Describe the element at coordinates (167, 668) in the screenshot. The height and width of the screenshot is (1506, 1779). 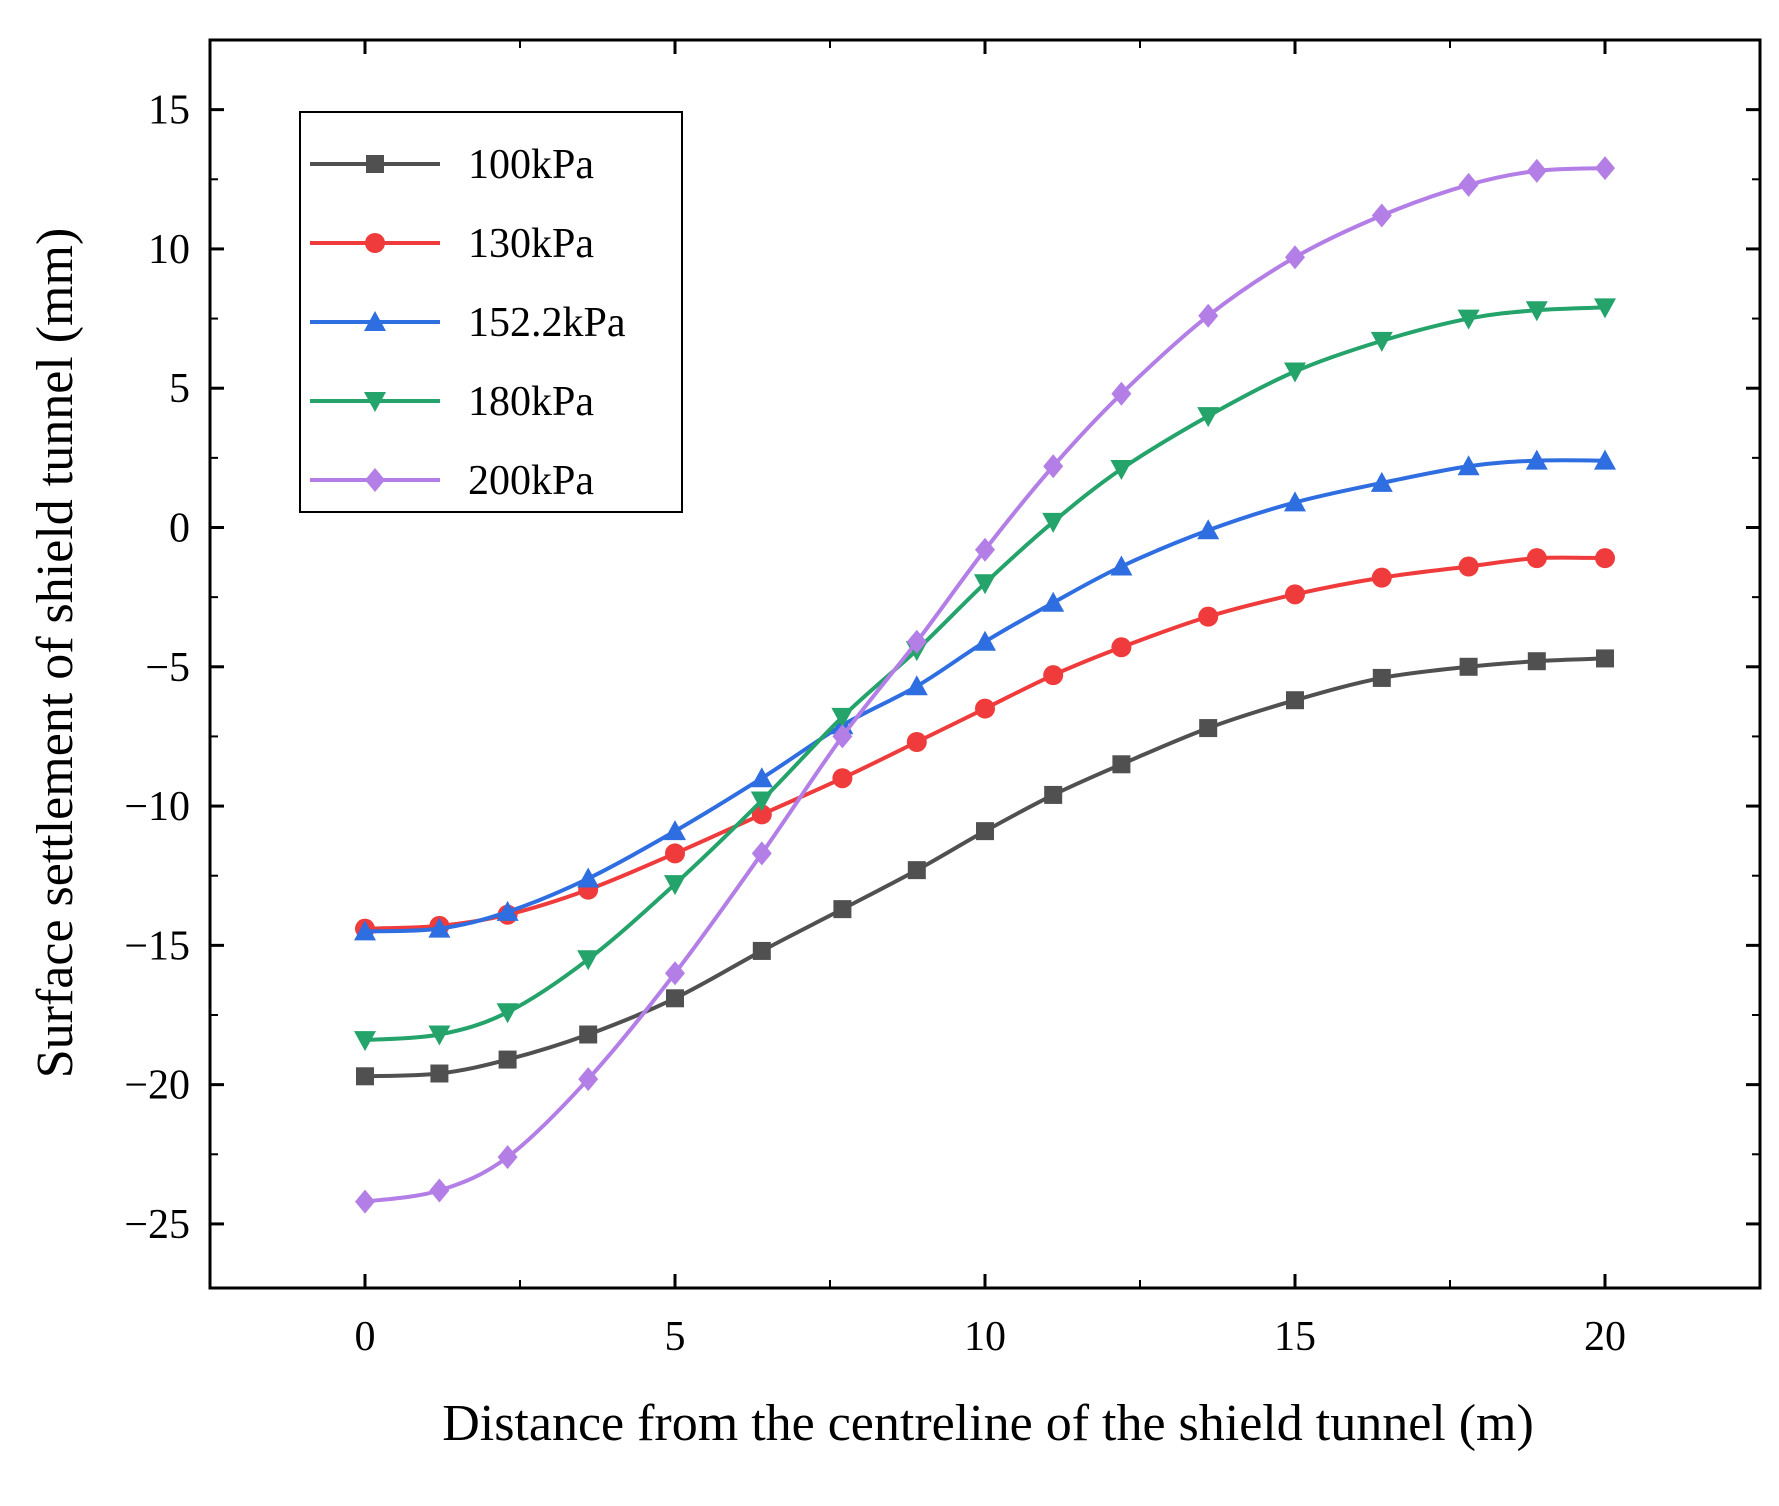
I see `y-tick-label: −5` at that location.